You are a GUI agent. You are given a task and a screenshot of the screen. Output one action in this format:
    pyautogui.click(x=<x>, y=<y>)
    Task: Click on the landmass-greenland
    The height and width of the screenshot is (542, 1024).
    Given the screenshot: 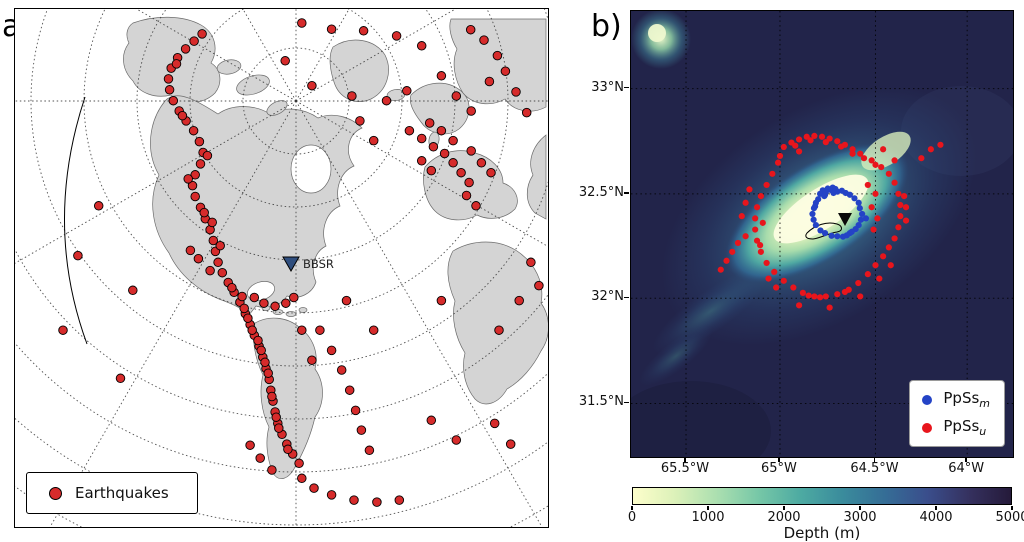 What is the action you would take?
    pyautogui.click(x=359, y=70)
    